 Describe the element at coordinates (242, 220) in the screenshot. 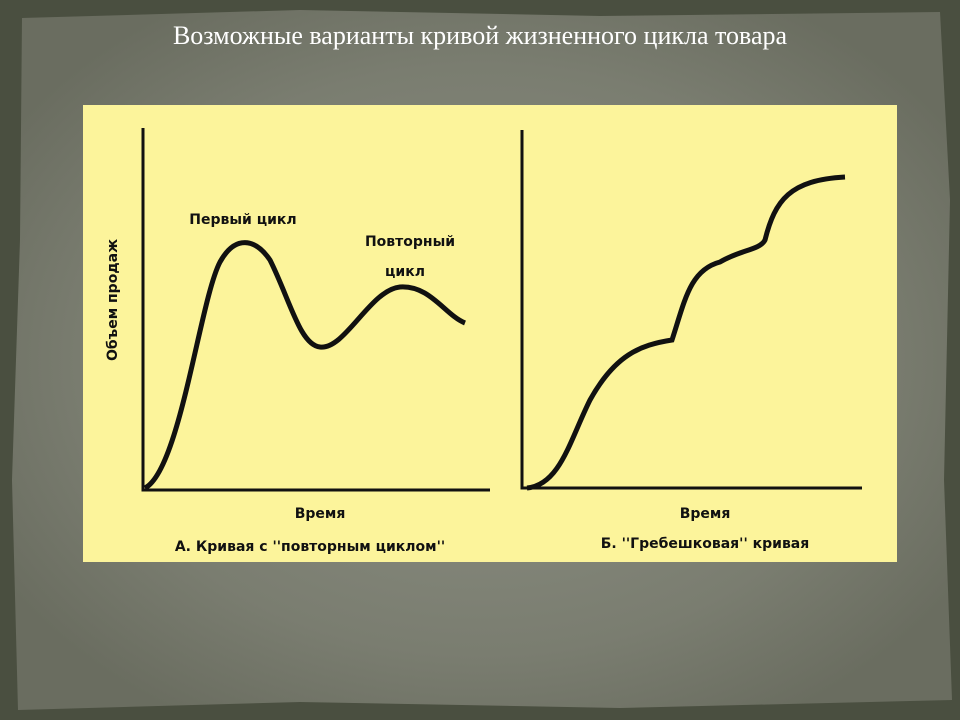

I see `annotation: Первый цикл` at that location.